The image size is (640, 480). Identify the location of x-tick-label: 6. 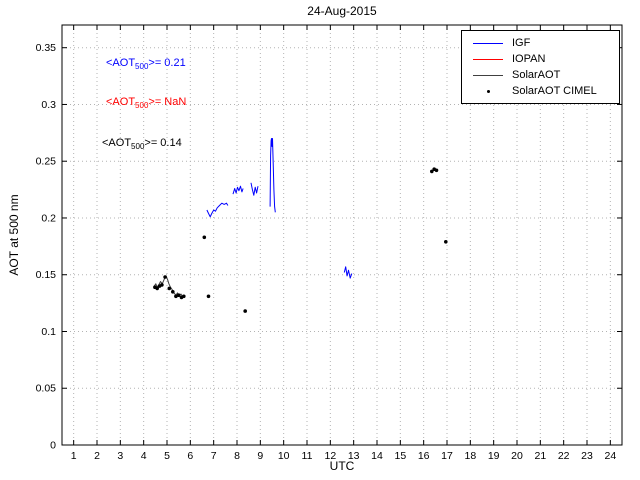
(190, 456).